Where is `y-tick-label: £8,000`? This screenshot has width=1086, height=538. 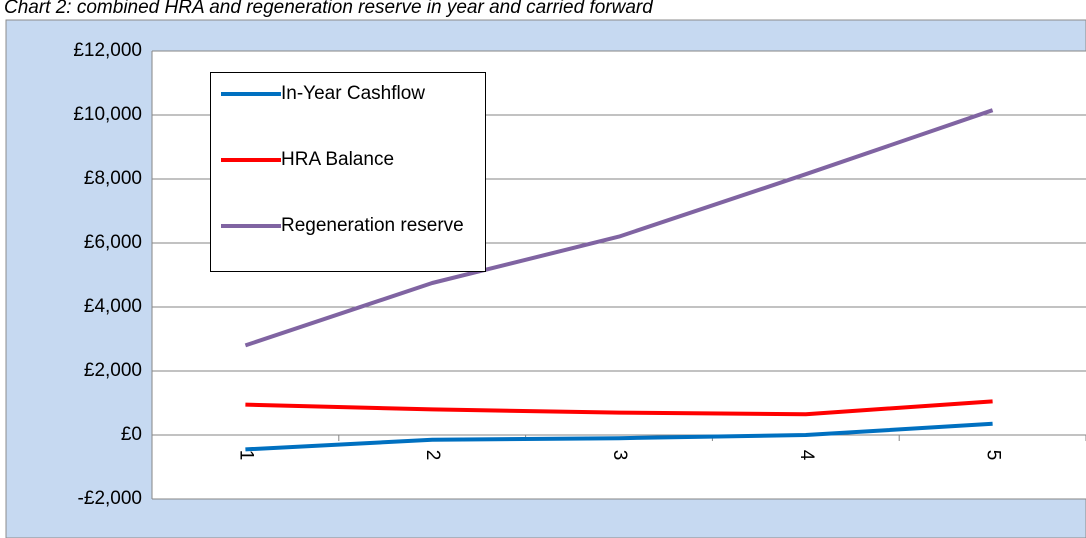
y-tick-label: £8,000 is located at coordinates (113, 178).